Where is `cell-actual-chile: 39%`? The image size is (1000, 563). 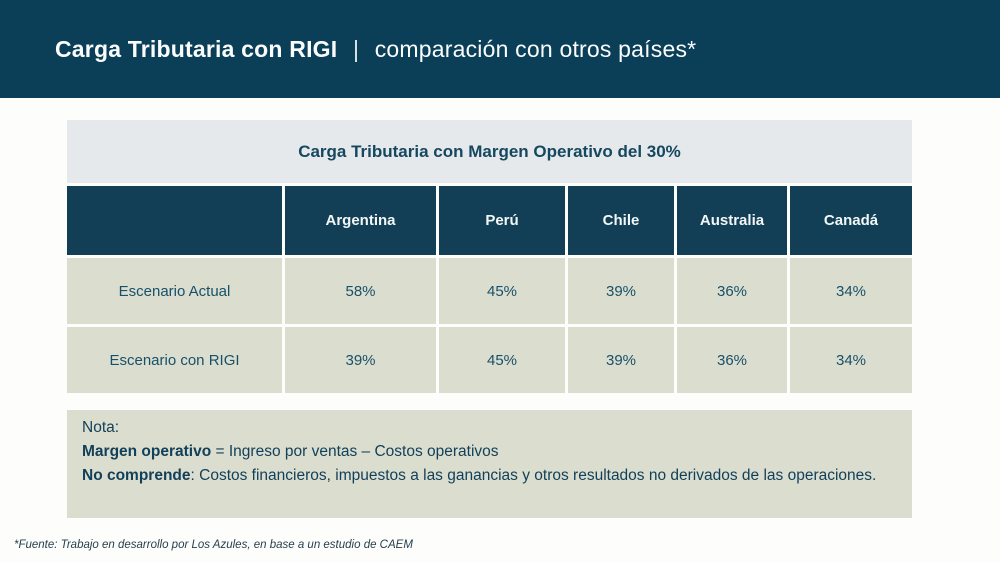 cell-actual-chile: 39% is located at coordinates (621, 291).